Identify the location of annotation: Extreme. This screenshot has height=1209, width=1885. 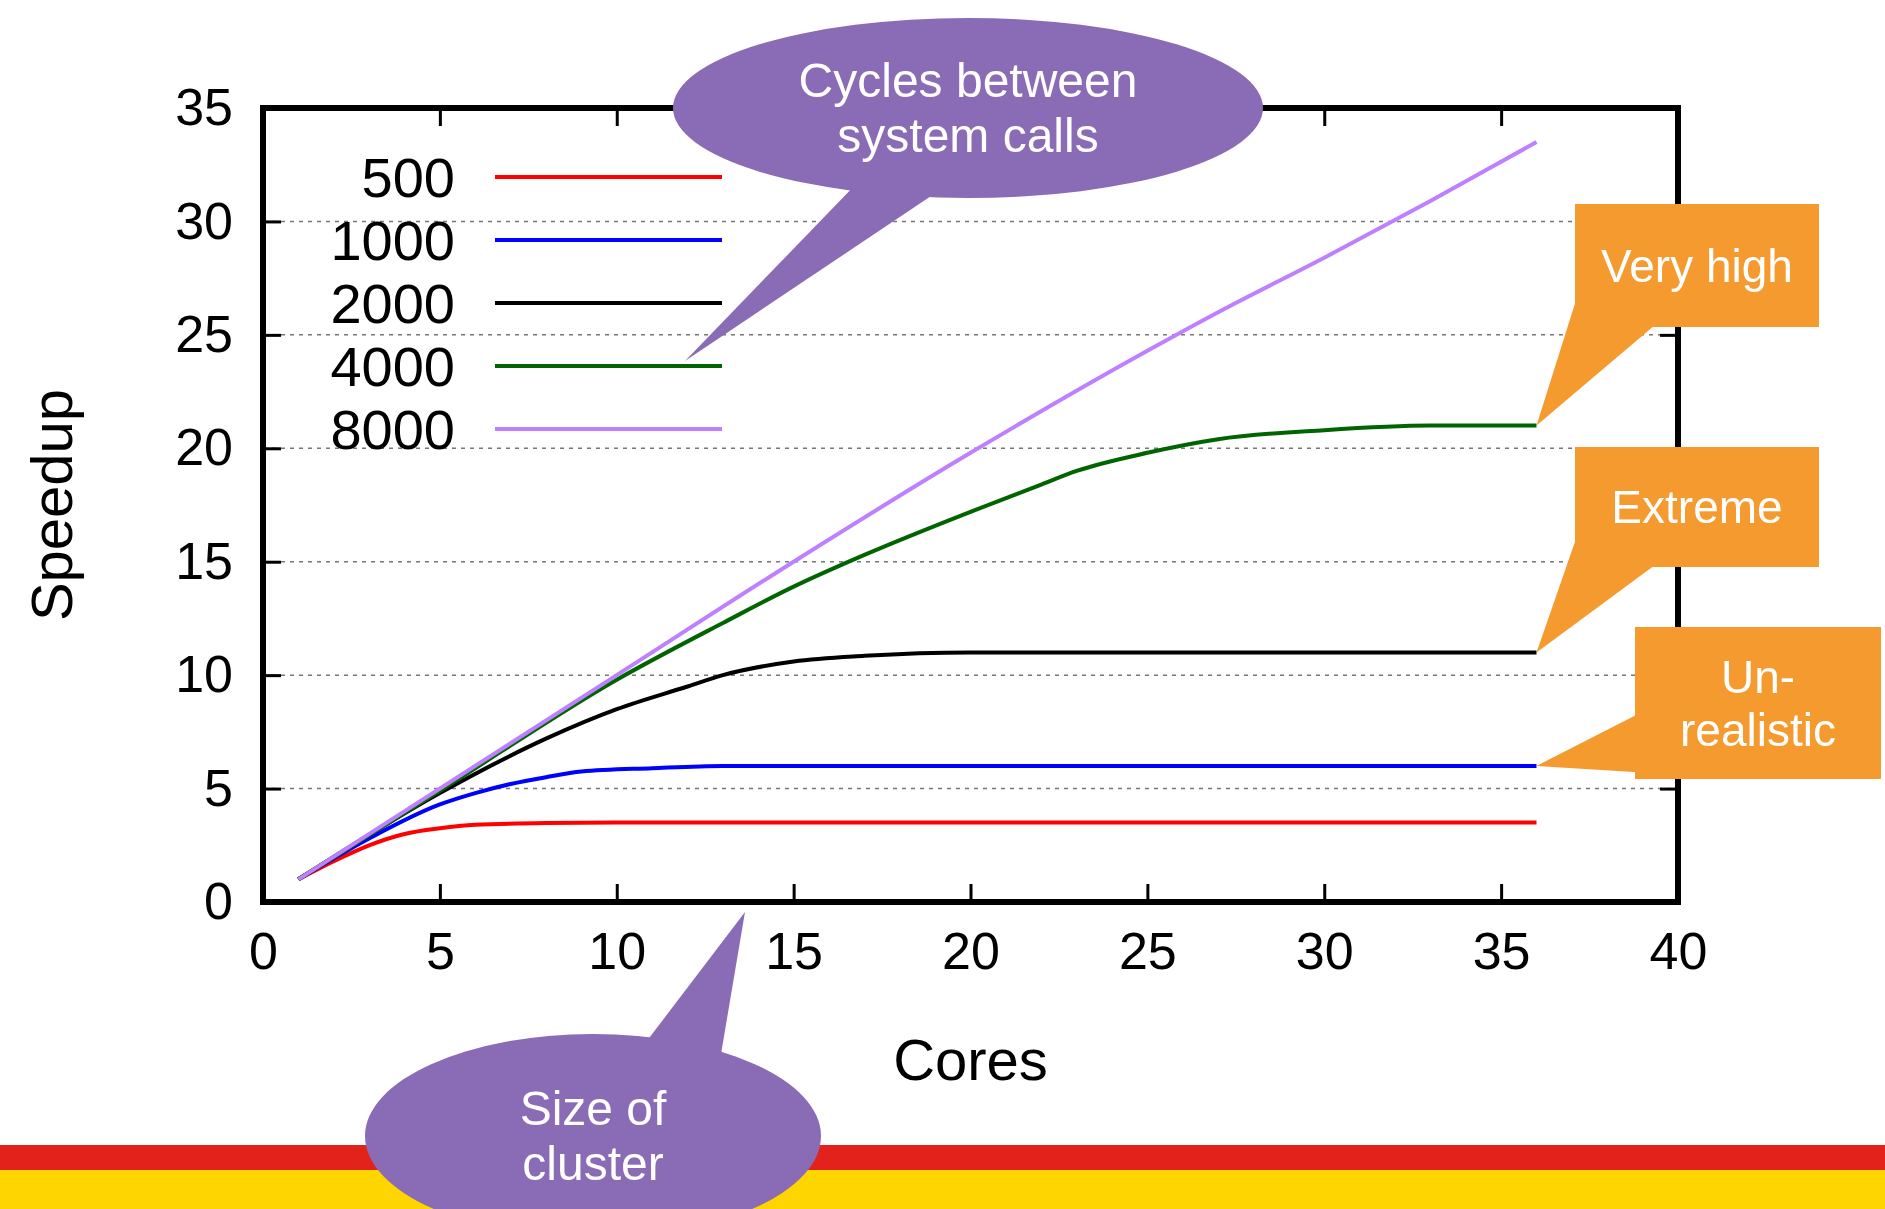
(1697, 507).